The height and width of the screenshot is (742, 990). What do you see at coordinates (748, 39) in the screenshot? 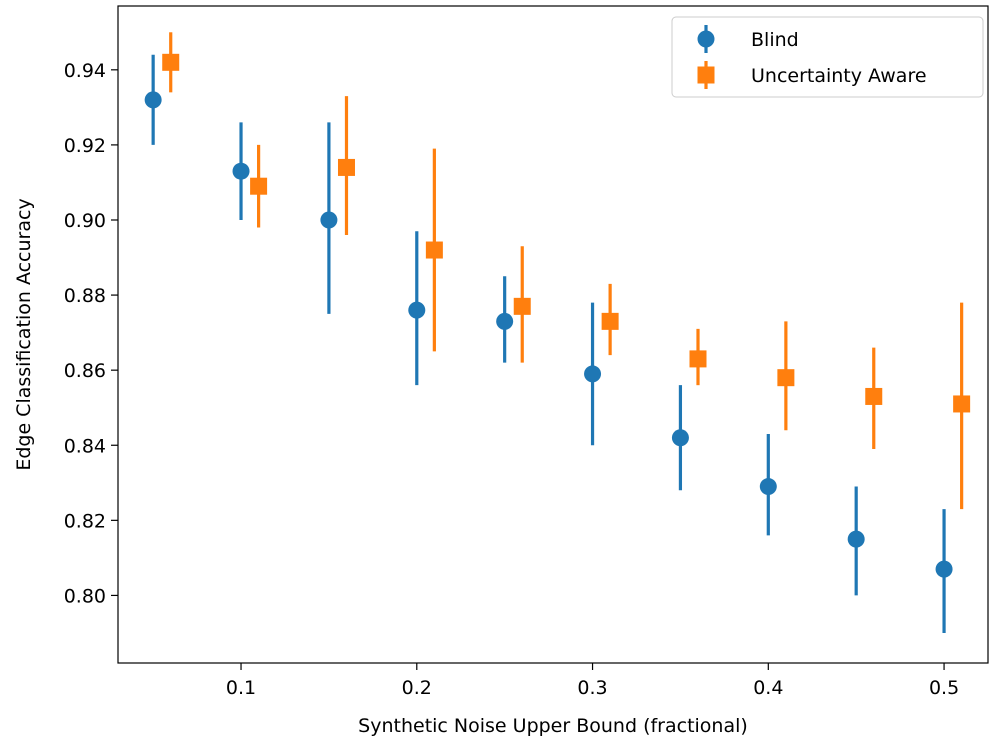
I see `legend-entry: Blind` at bounding box center [748, 39].